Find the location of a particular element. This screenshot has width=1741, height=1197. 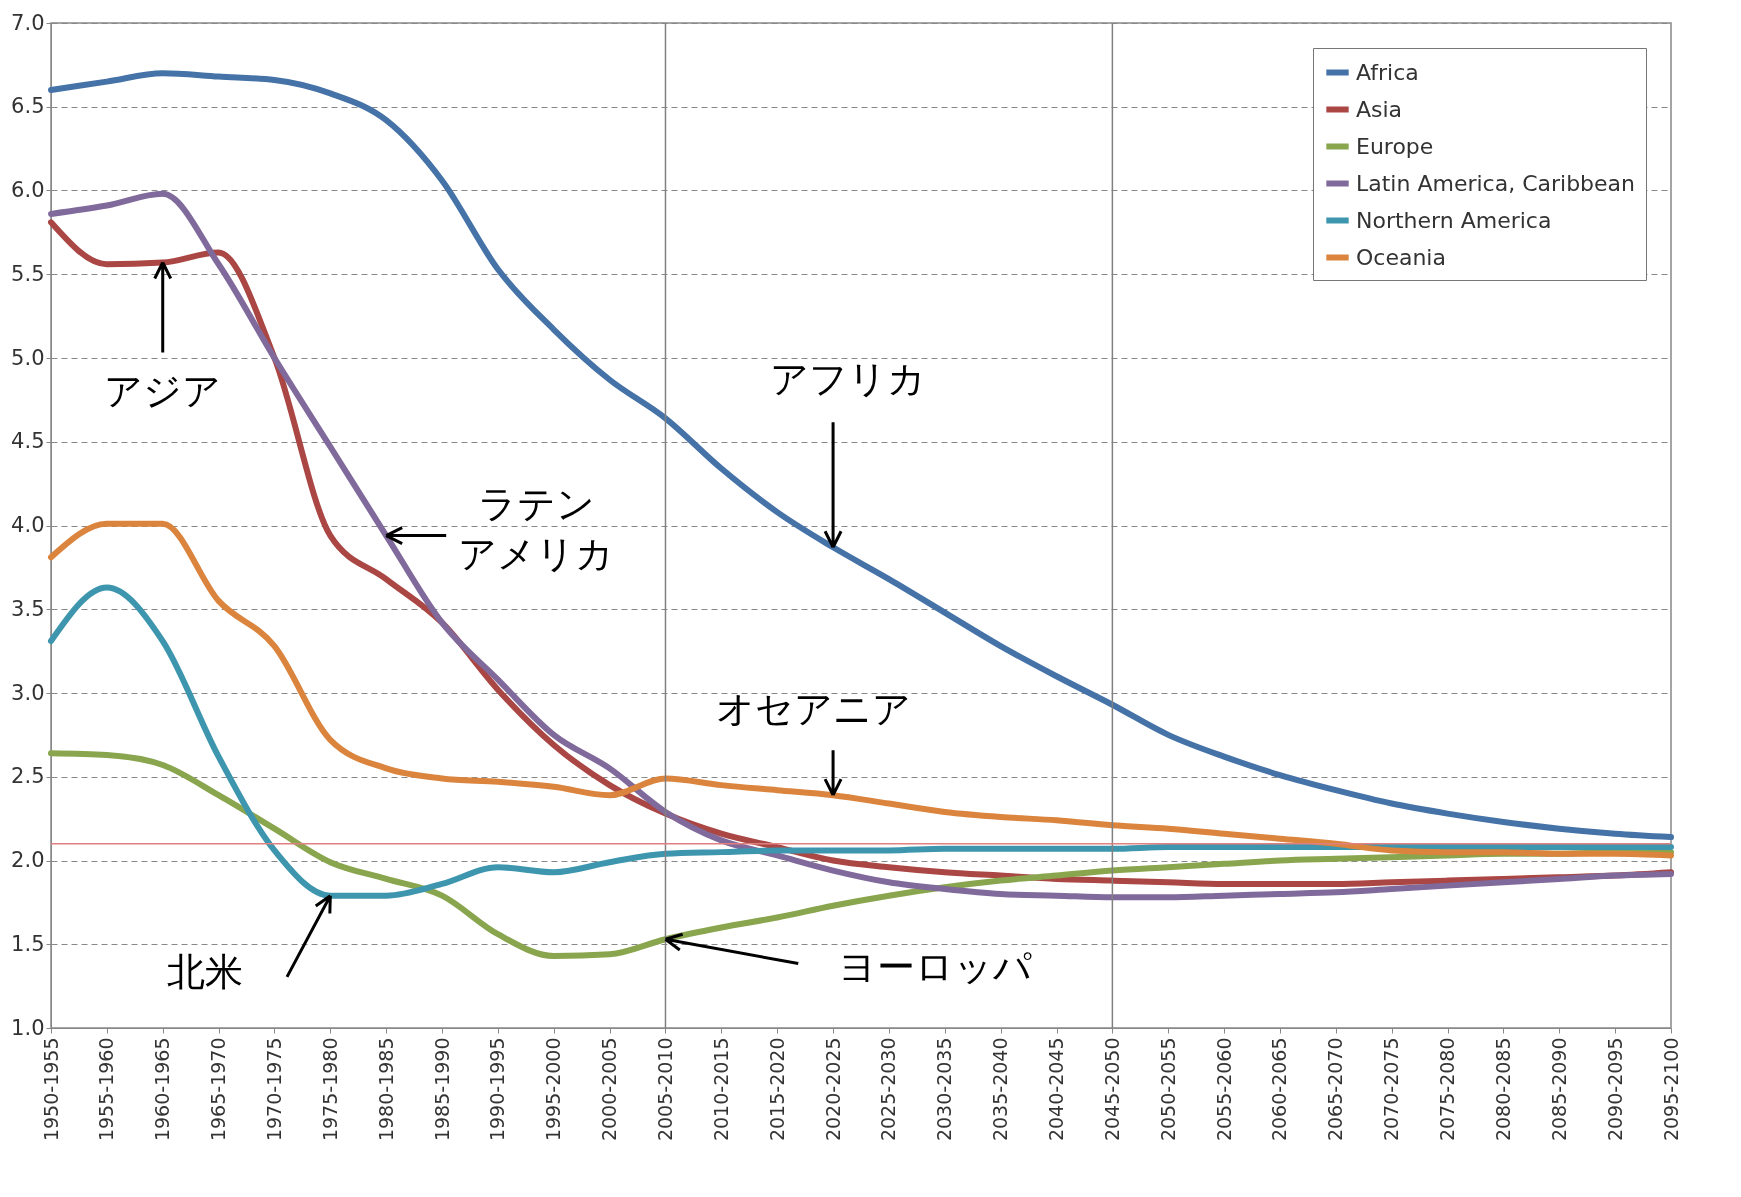

x-tick-label: 2015-2020 is located at coordinates (776, 1089).